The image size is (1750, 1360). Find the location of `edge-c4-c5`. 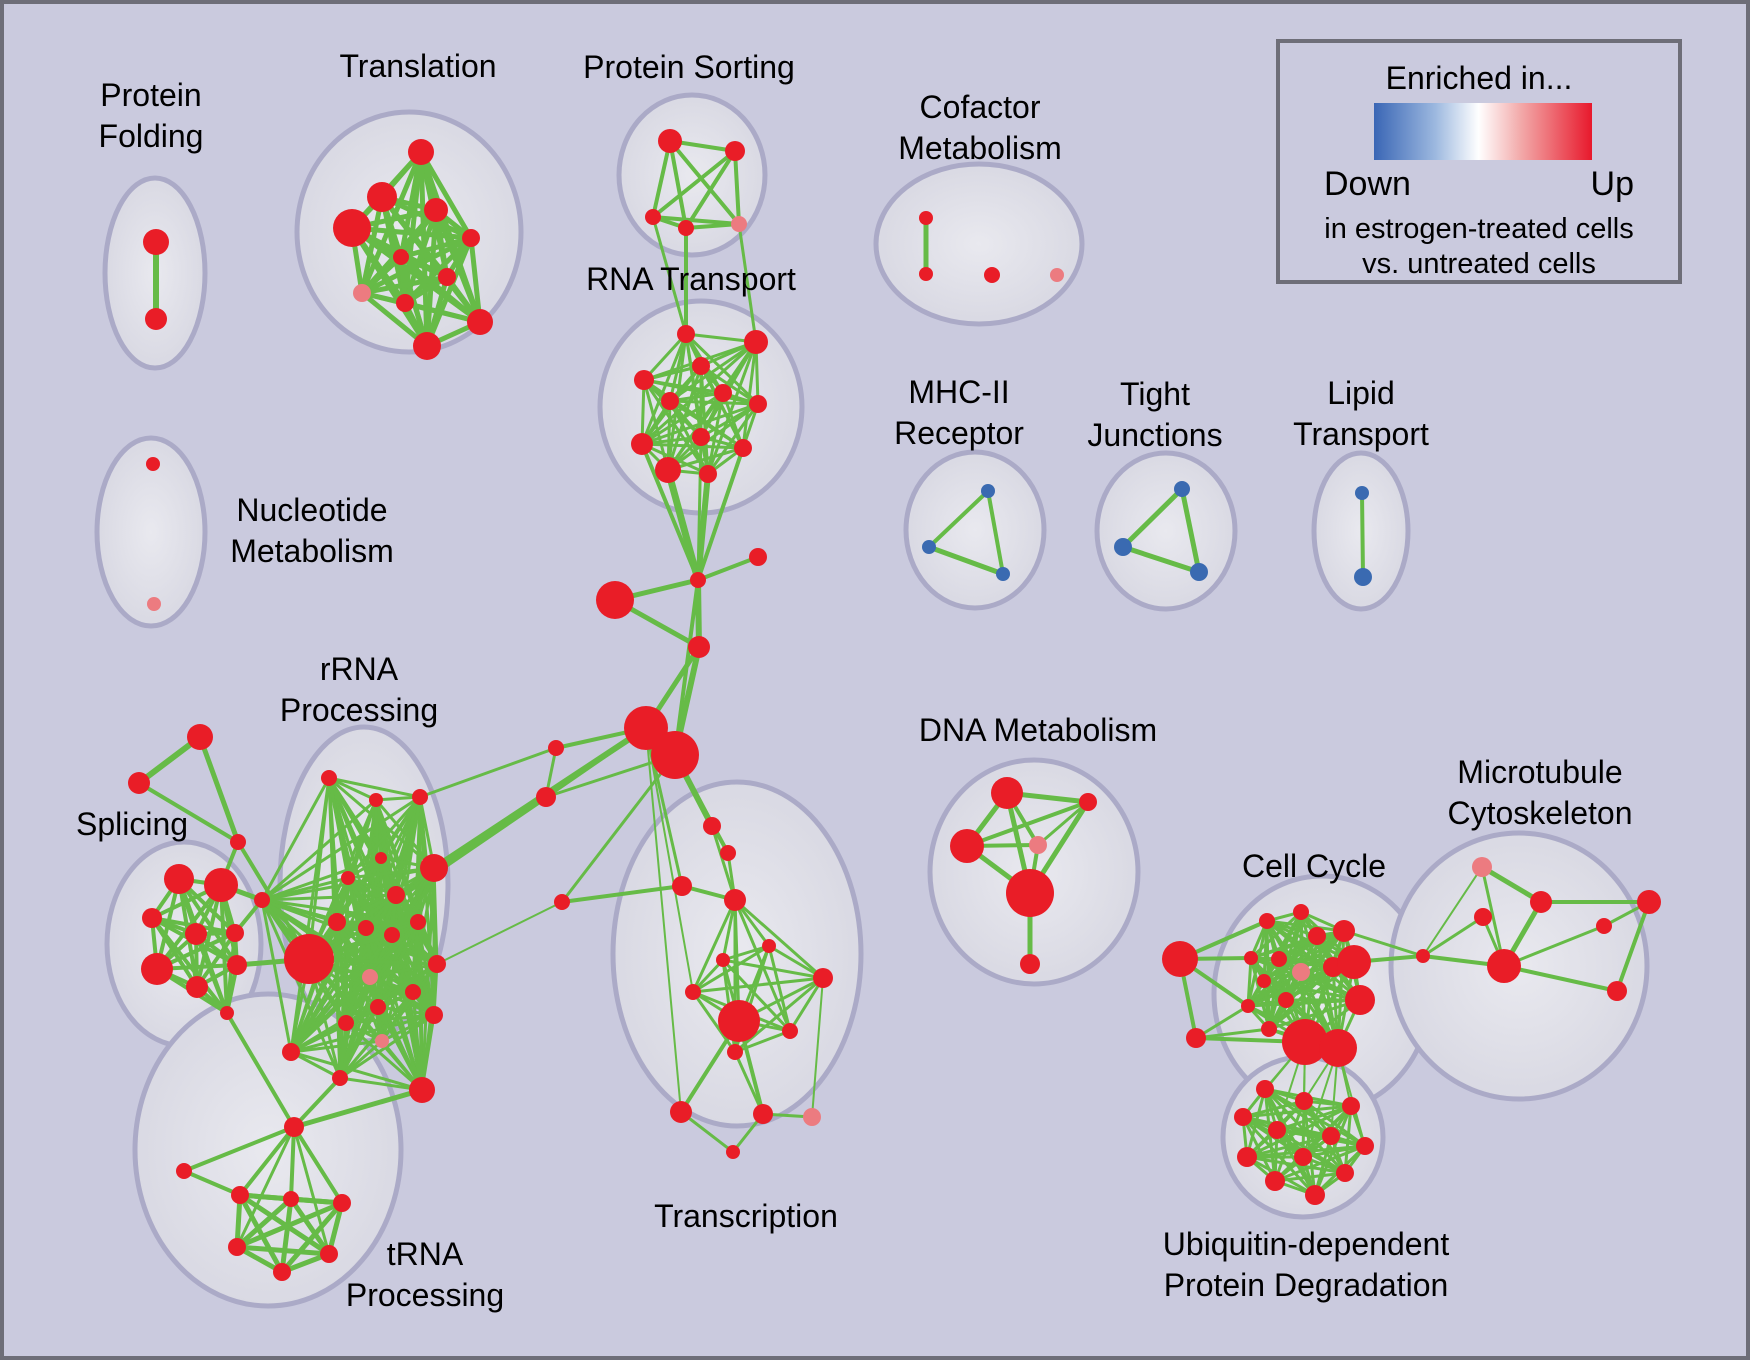

edge-c4-c5 is located at coordinates (1297, 944).